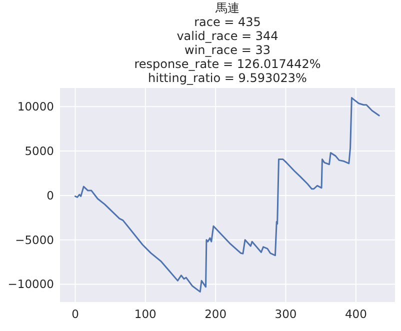 Image resolution: width=401 pixels, height=331 pixels. Describe the element at coordinates (75, 314) in the screenshot. I see `x-tick-label: 0` at that location.